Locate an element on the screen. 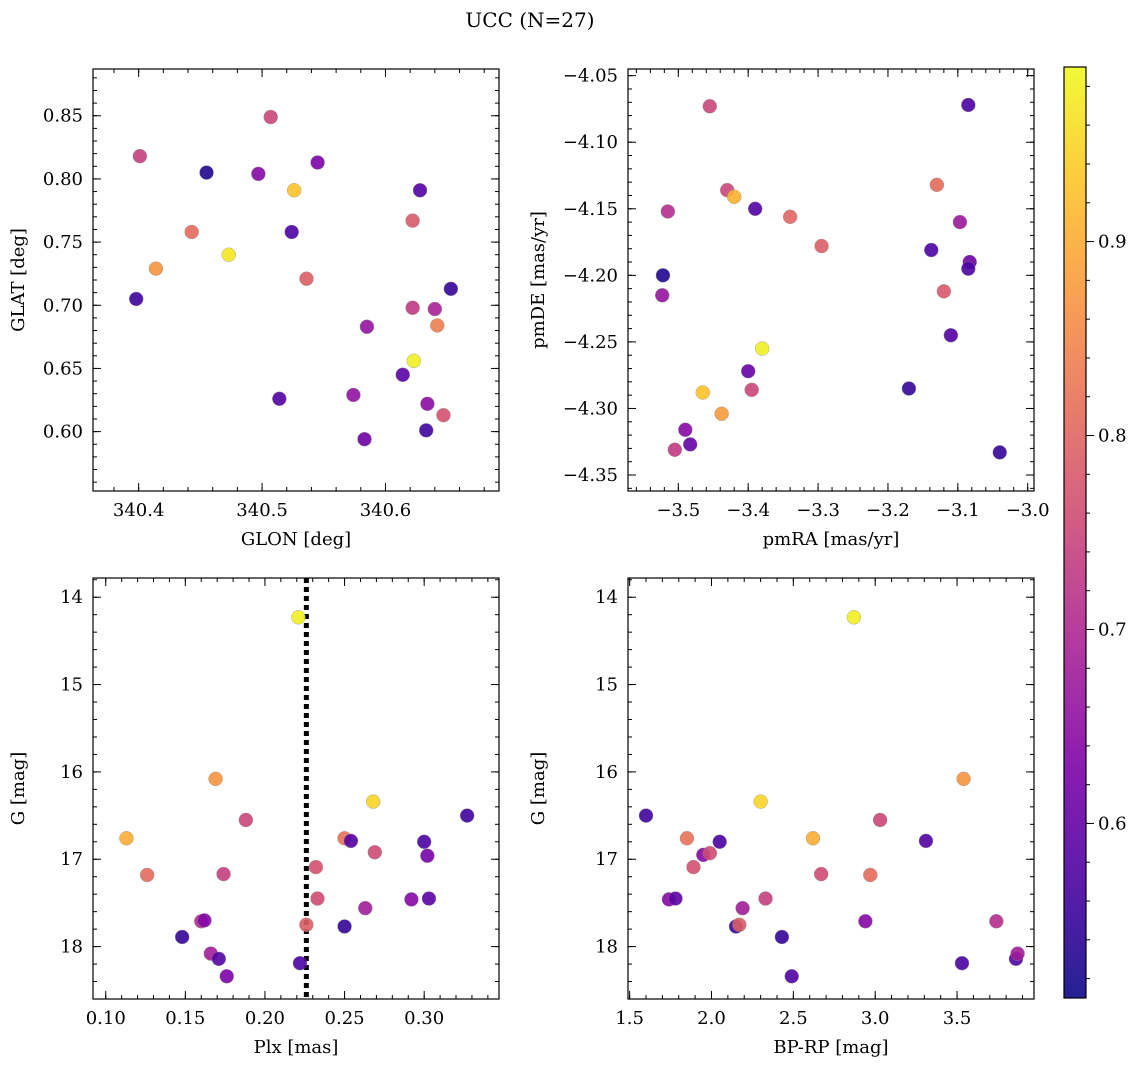 The height and width of the screenshot is (1072, 1136). x-tick-label: −3.4 is located at coordinates (748, 510).